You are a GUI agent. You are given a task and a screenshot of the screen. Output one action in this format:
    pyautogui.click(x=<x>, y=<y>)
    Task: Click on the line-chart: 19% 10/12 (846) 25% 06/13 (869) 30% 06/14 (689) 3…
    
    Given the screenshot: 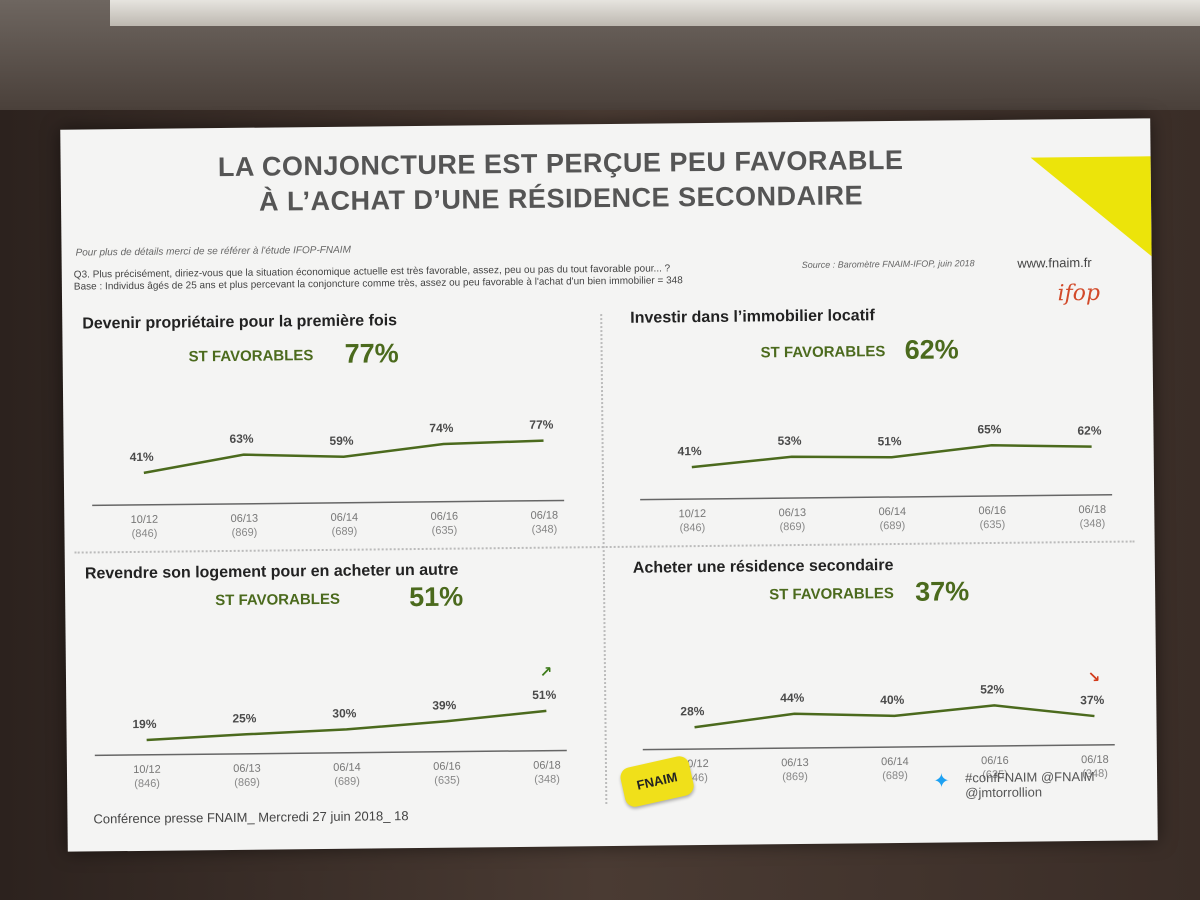 What is the action you would take?
    pyautogui.click(x=330, y=726)
    